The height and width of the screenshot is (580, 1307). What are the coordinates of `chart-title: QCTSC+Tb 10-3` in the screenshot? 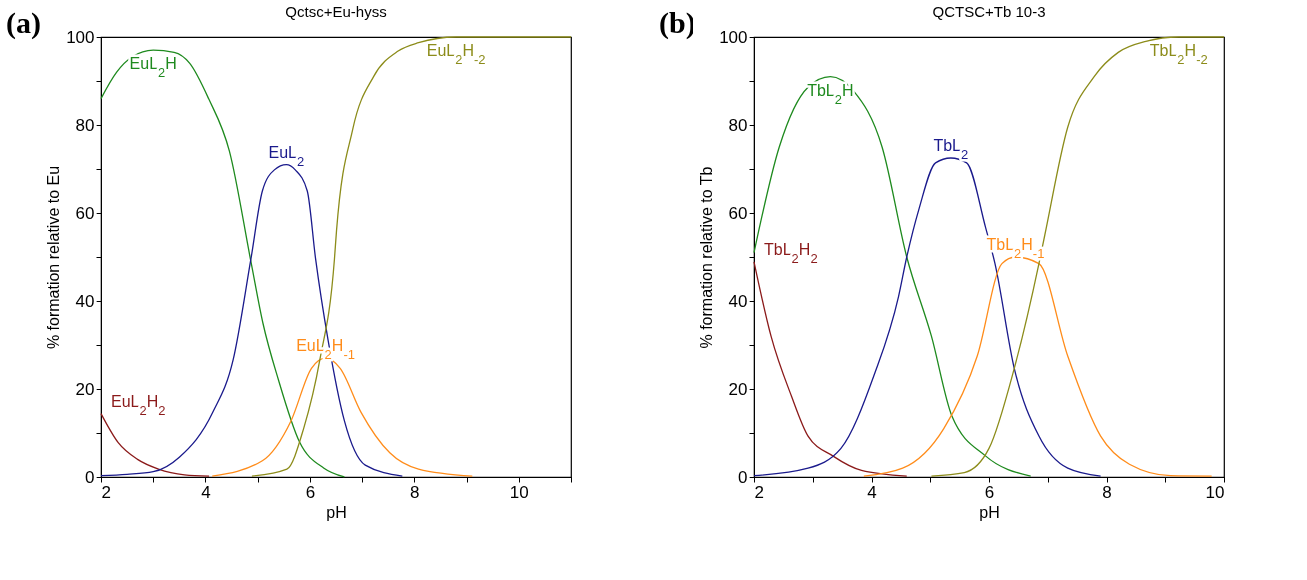 It's located at (989, 11).